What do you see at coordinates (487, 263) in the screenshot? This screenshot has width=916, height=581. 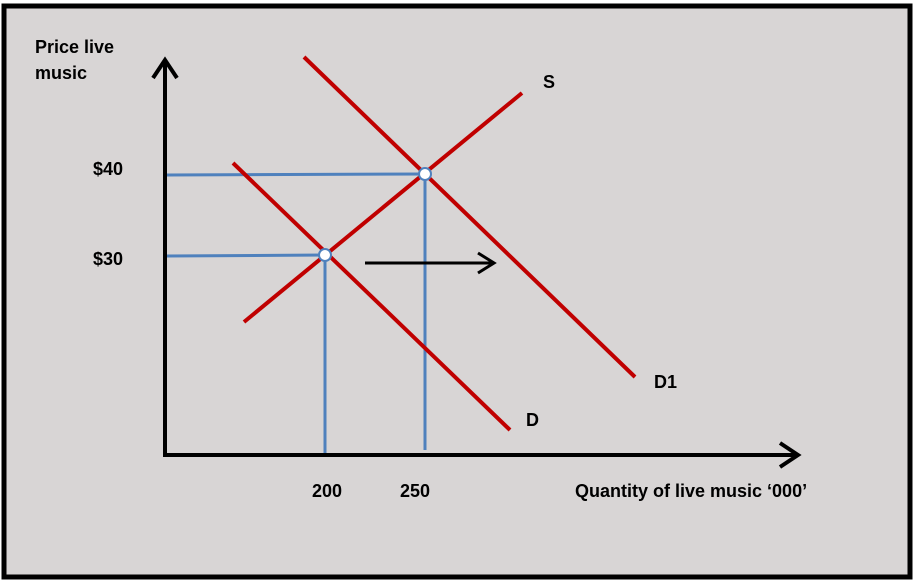 I see `shift-arrow-head` at bounding box center [487, 263].